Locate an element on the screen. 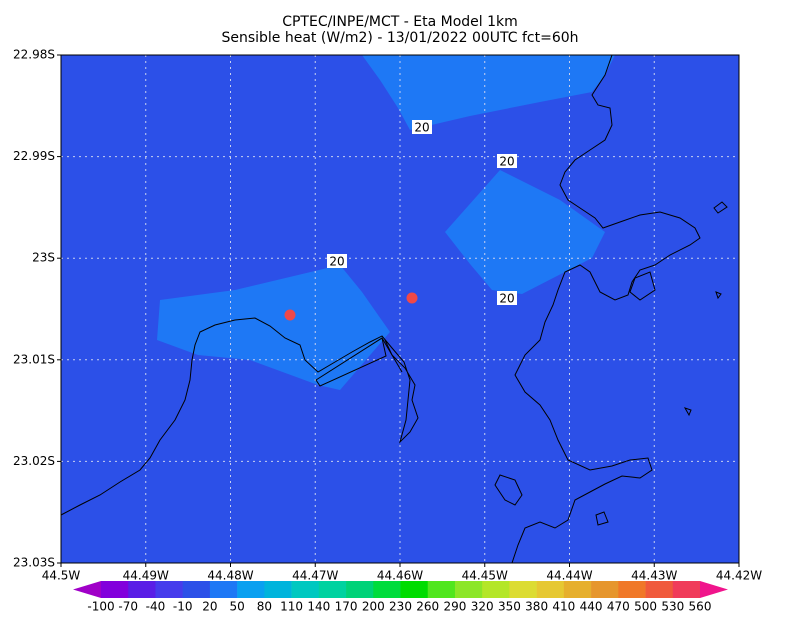 The image size is (800, 618). colorbar-label: 380 is located at coordinates (536, 607).